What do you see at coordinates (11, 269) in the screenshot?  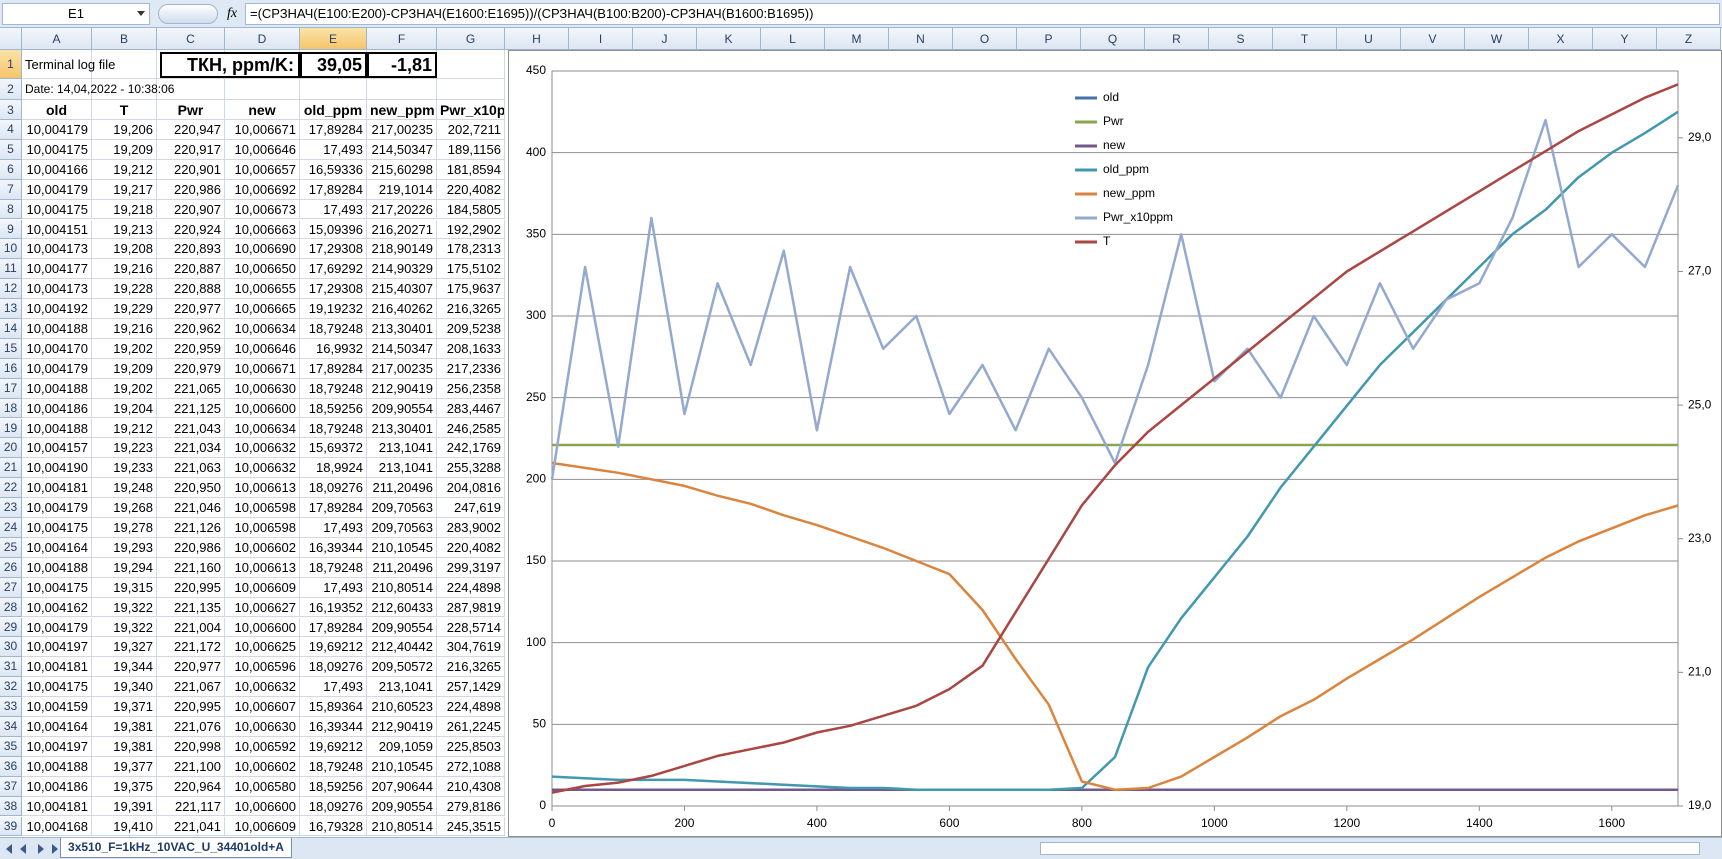 I see `row-header: 11` at bounding box center [11, 269].